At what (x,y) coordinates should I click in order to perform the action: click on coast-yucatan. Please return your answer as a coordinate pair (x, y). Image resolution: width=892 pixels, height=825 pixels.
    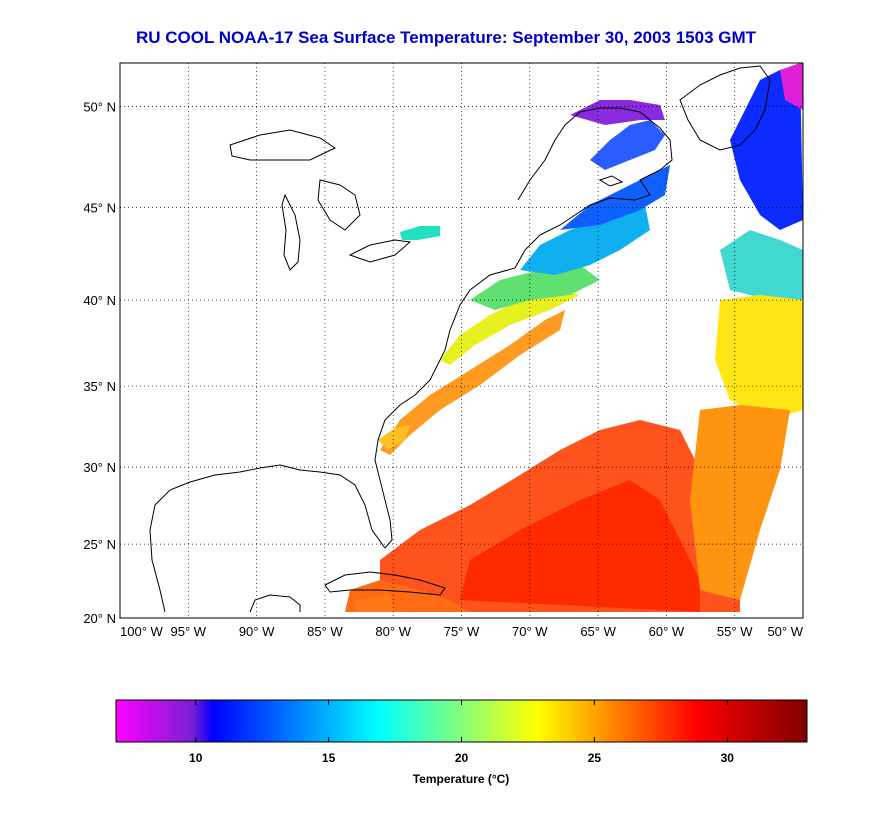
    Looking at the image, I should click on (275, 603).